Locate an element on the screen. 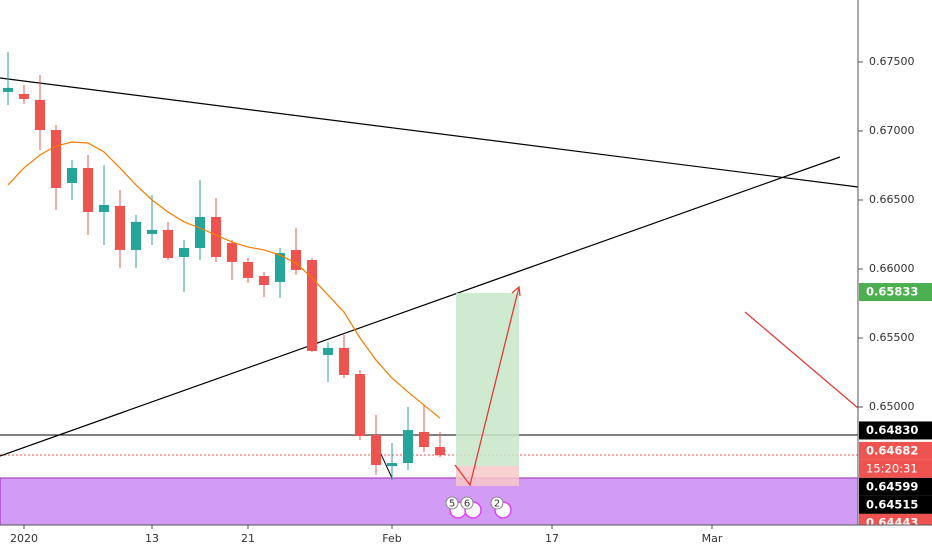  price-label: 0.64515 is located at coordinates (895, 504).